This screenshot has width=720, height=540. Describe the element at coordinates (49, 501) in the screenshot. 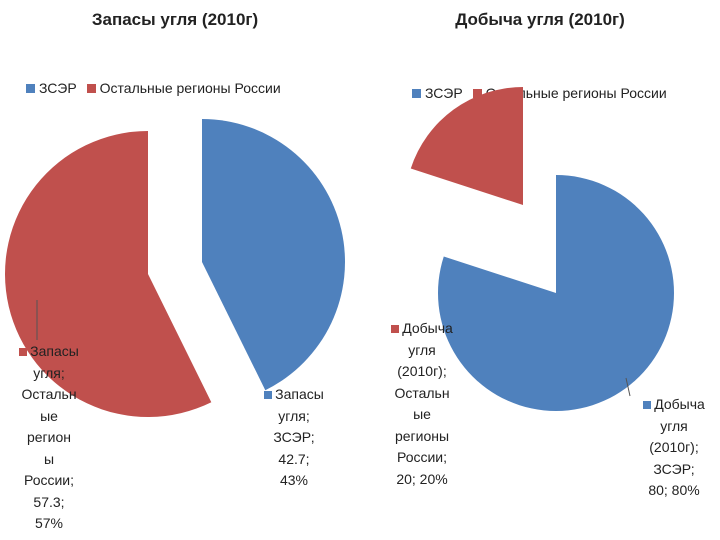

I see `data-label-line: 57.3;` at that location.